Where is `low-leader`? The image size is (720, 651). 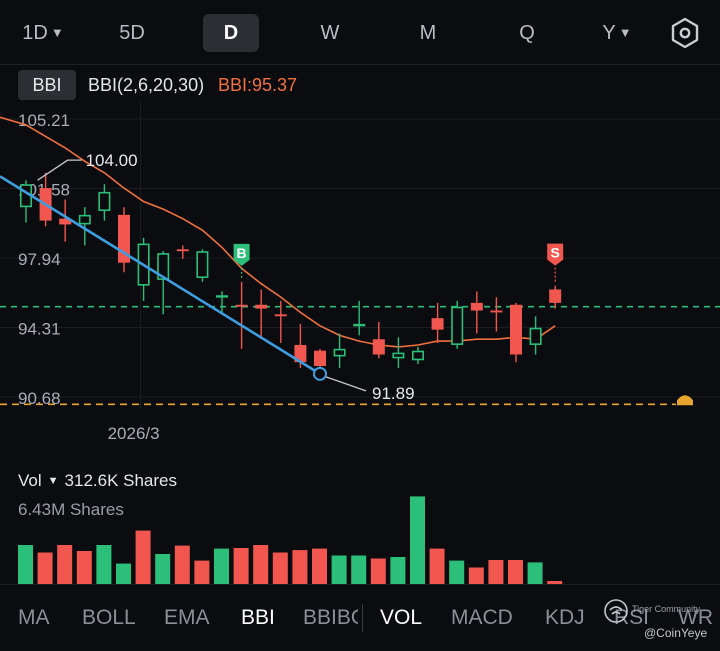
low-leader is located at coordinates (346, 384).